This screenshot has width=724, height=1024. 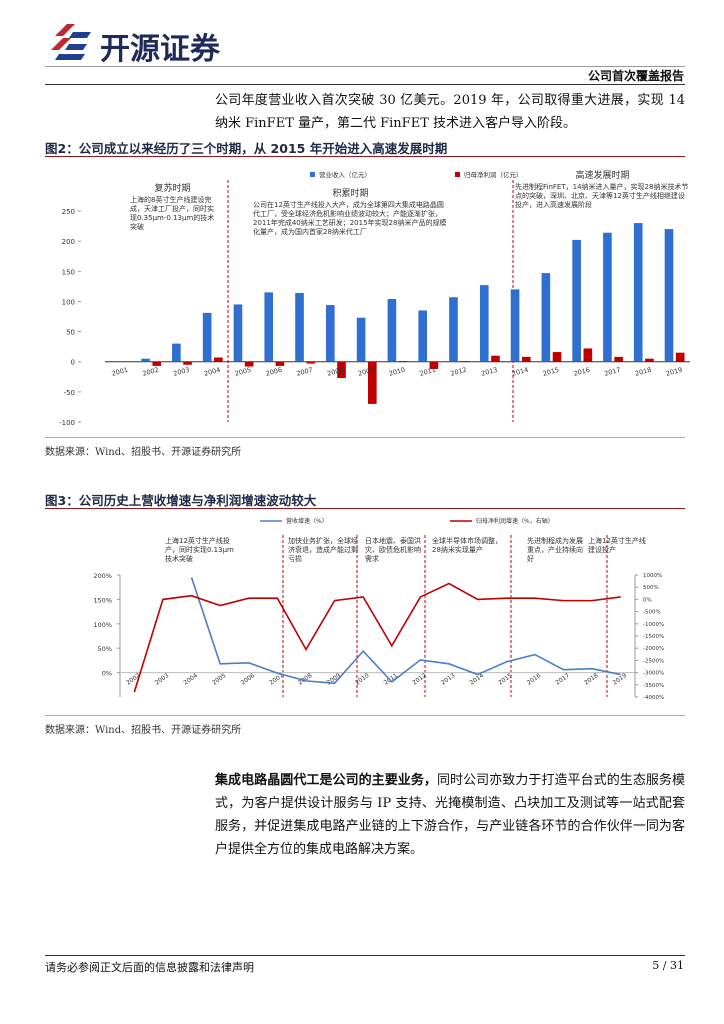 What do you see at coordinates (365, 84) in the screenshot?
I see `header-rule` at bounding box center [365, 84].